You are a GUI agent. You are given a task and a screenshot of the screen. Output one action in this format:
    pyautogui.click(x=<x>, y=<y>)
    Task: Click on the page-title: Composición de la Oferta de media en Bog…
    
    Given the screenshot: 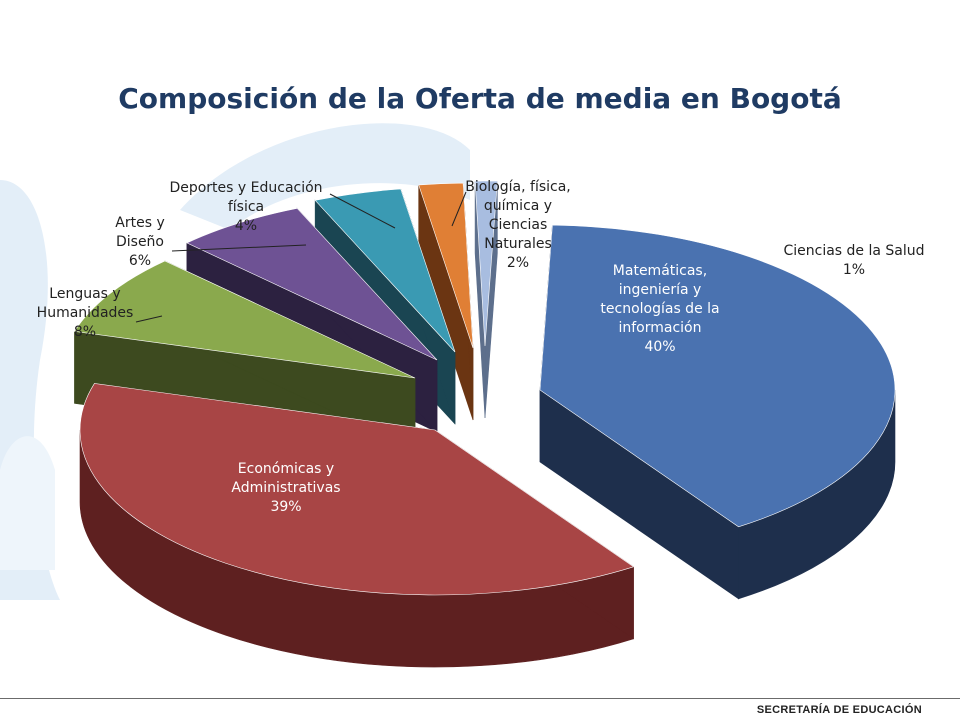 What is the action you would take?
    pyautogui.click(x=480, y=98)
    